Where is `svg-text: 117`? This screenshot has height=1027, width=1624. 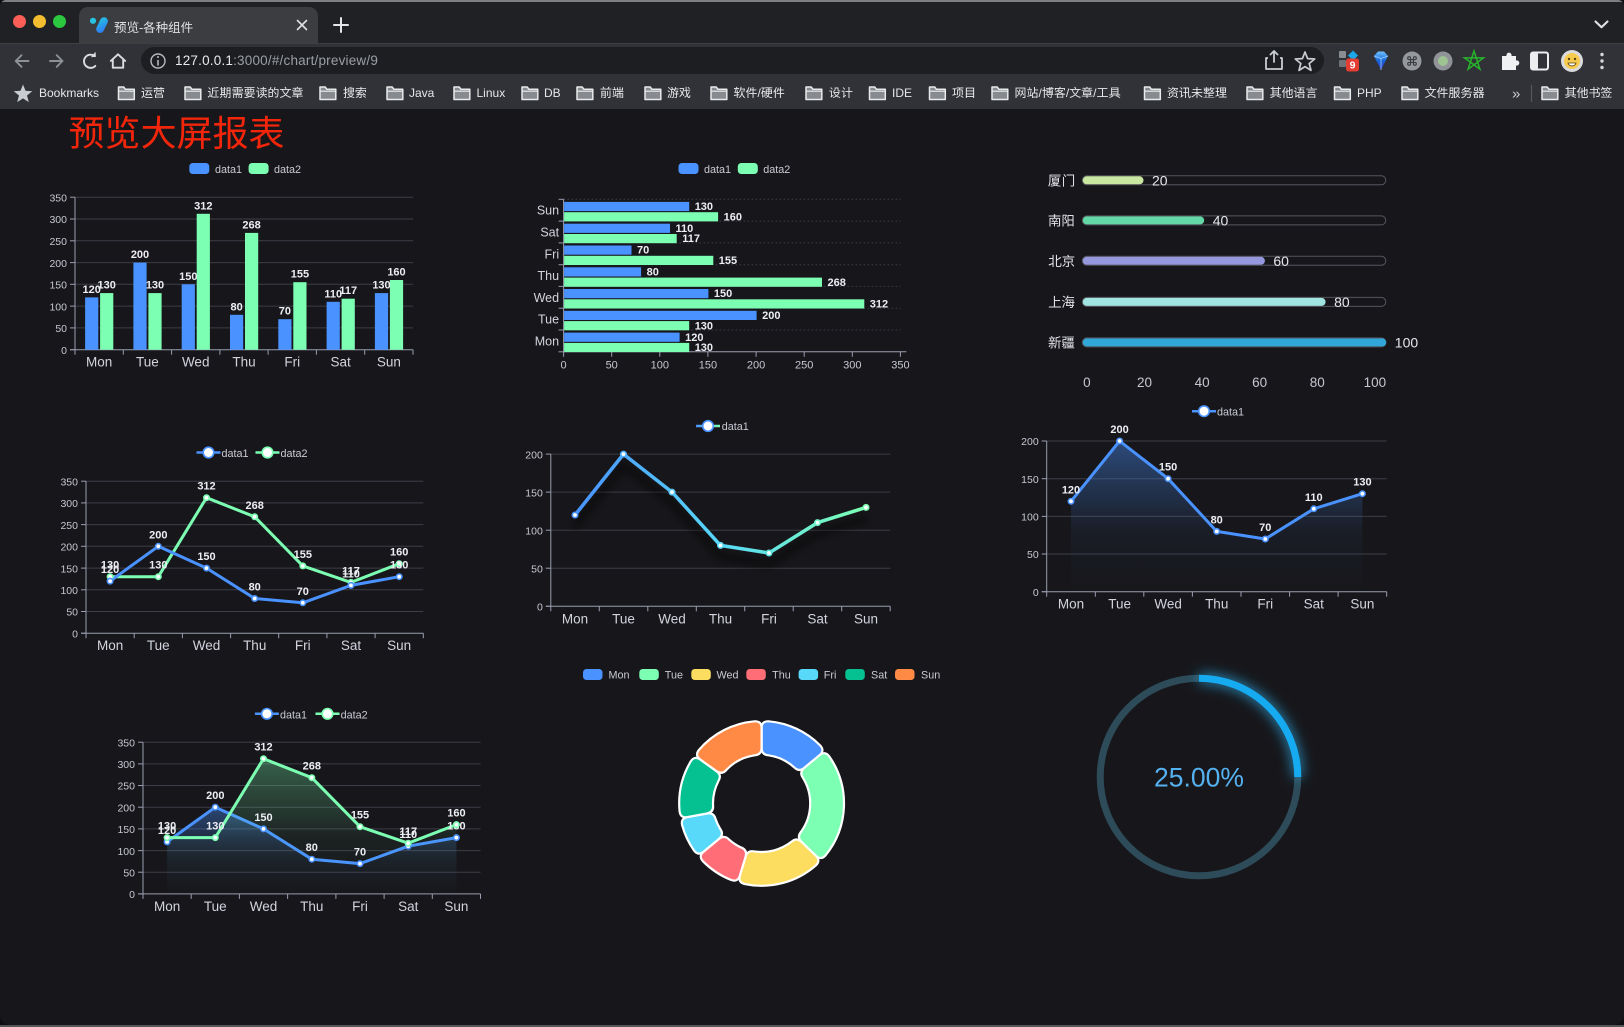 svg-text: 117 is located at coordinates (691, 239).